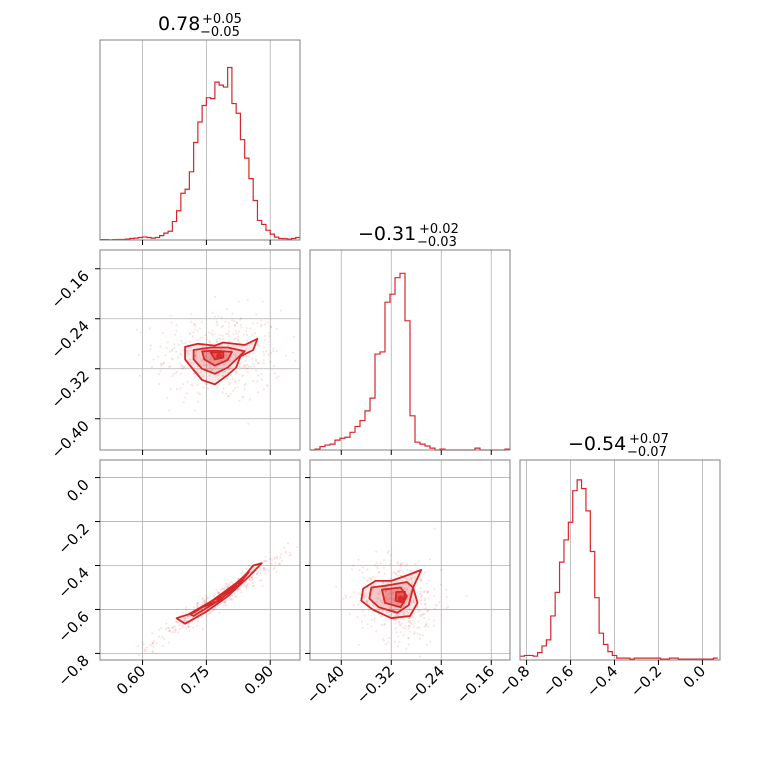 The image size is (760, 760). What do you see at coordinates (73, 539) in the screenshot?
I see `y-tick-label: −0.2` at bounding box center [73, 539].